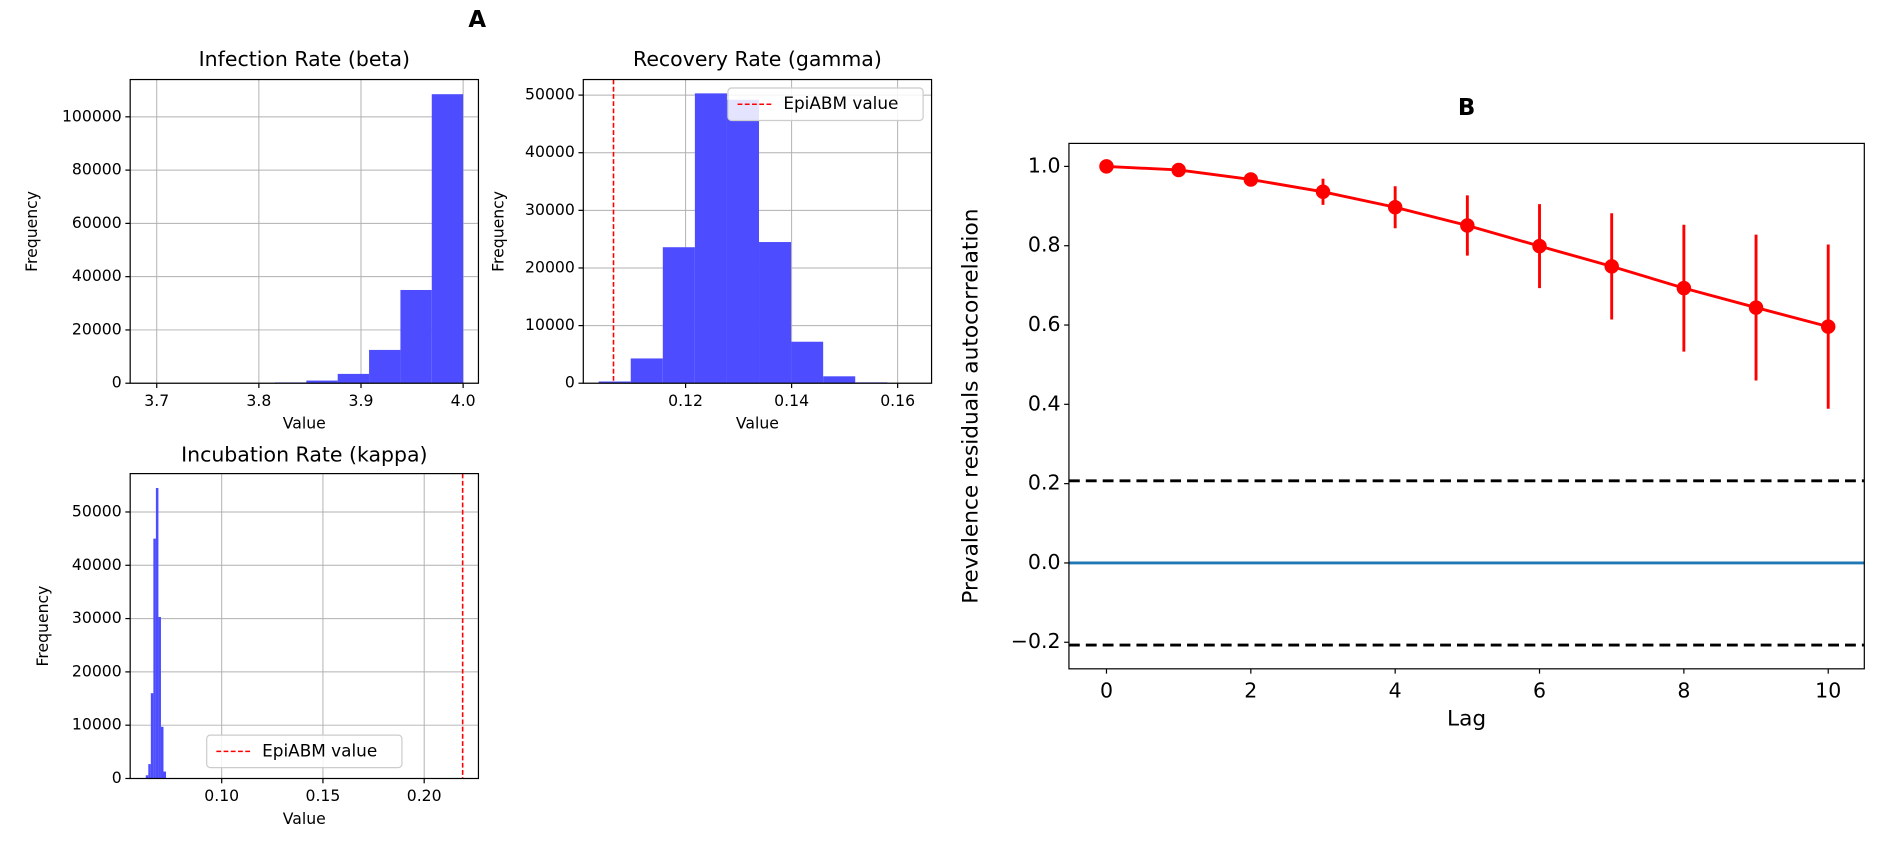  What do you see at coordinates (1044, 403) in the screenshot?
I see `y-tick-label: 0.4` at bounding box center [1044, 403].